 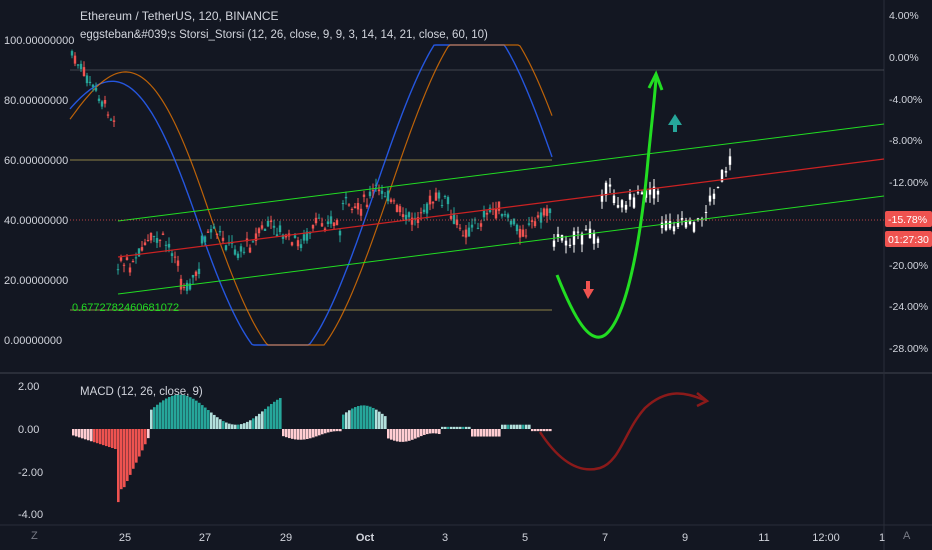 I want to click on time-axis-tick: 3, so click(x=445, y=538).